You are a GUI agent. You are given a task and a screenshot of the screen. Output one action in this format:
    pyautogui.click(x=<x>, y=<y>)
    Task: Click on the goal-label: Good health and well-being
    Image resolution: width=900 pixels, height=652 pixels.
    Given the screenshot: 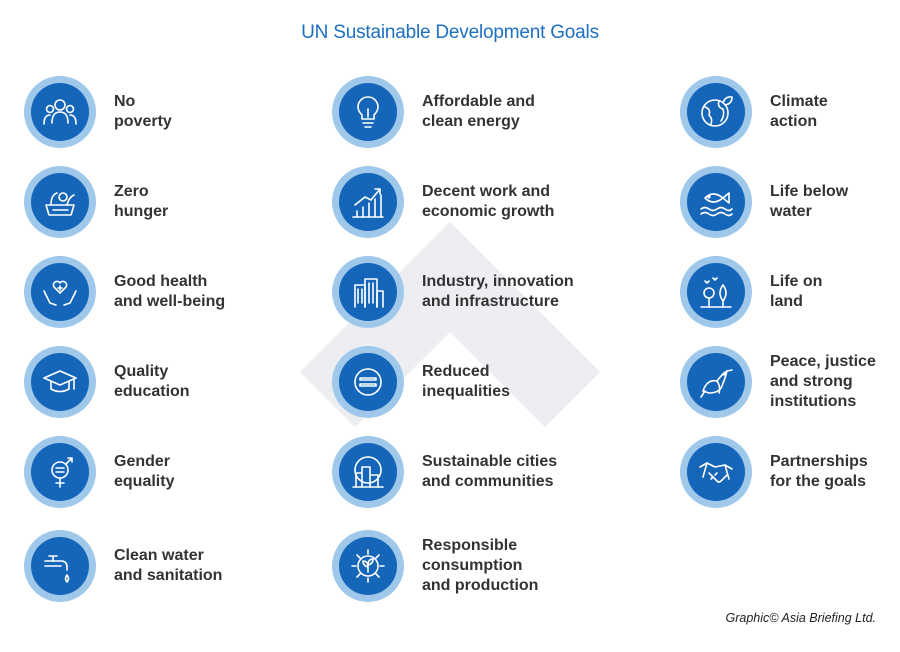 What is the action you would take?
    pyautogui.click(x=170, y=291)
    